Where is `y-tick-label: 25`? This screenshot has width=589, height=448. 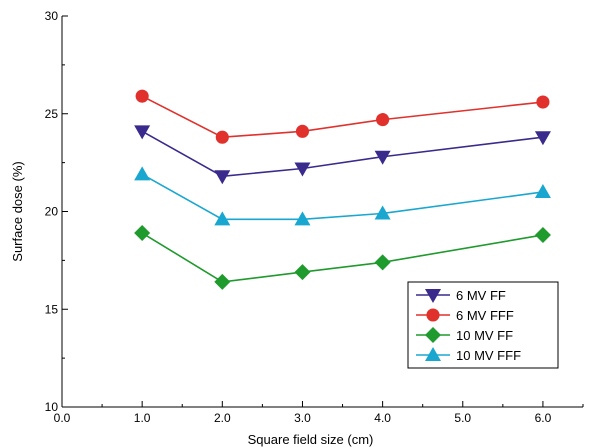 y-tick-label: 25 is located at coordinates (52, 114).